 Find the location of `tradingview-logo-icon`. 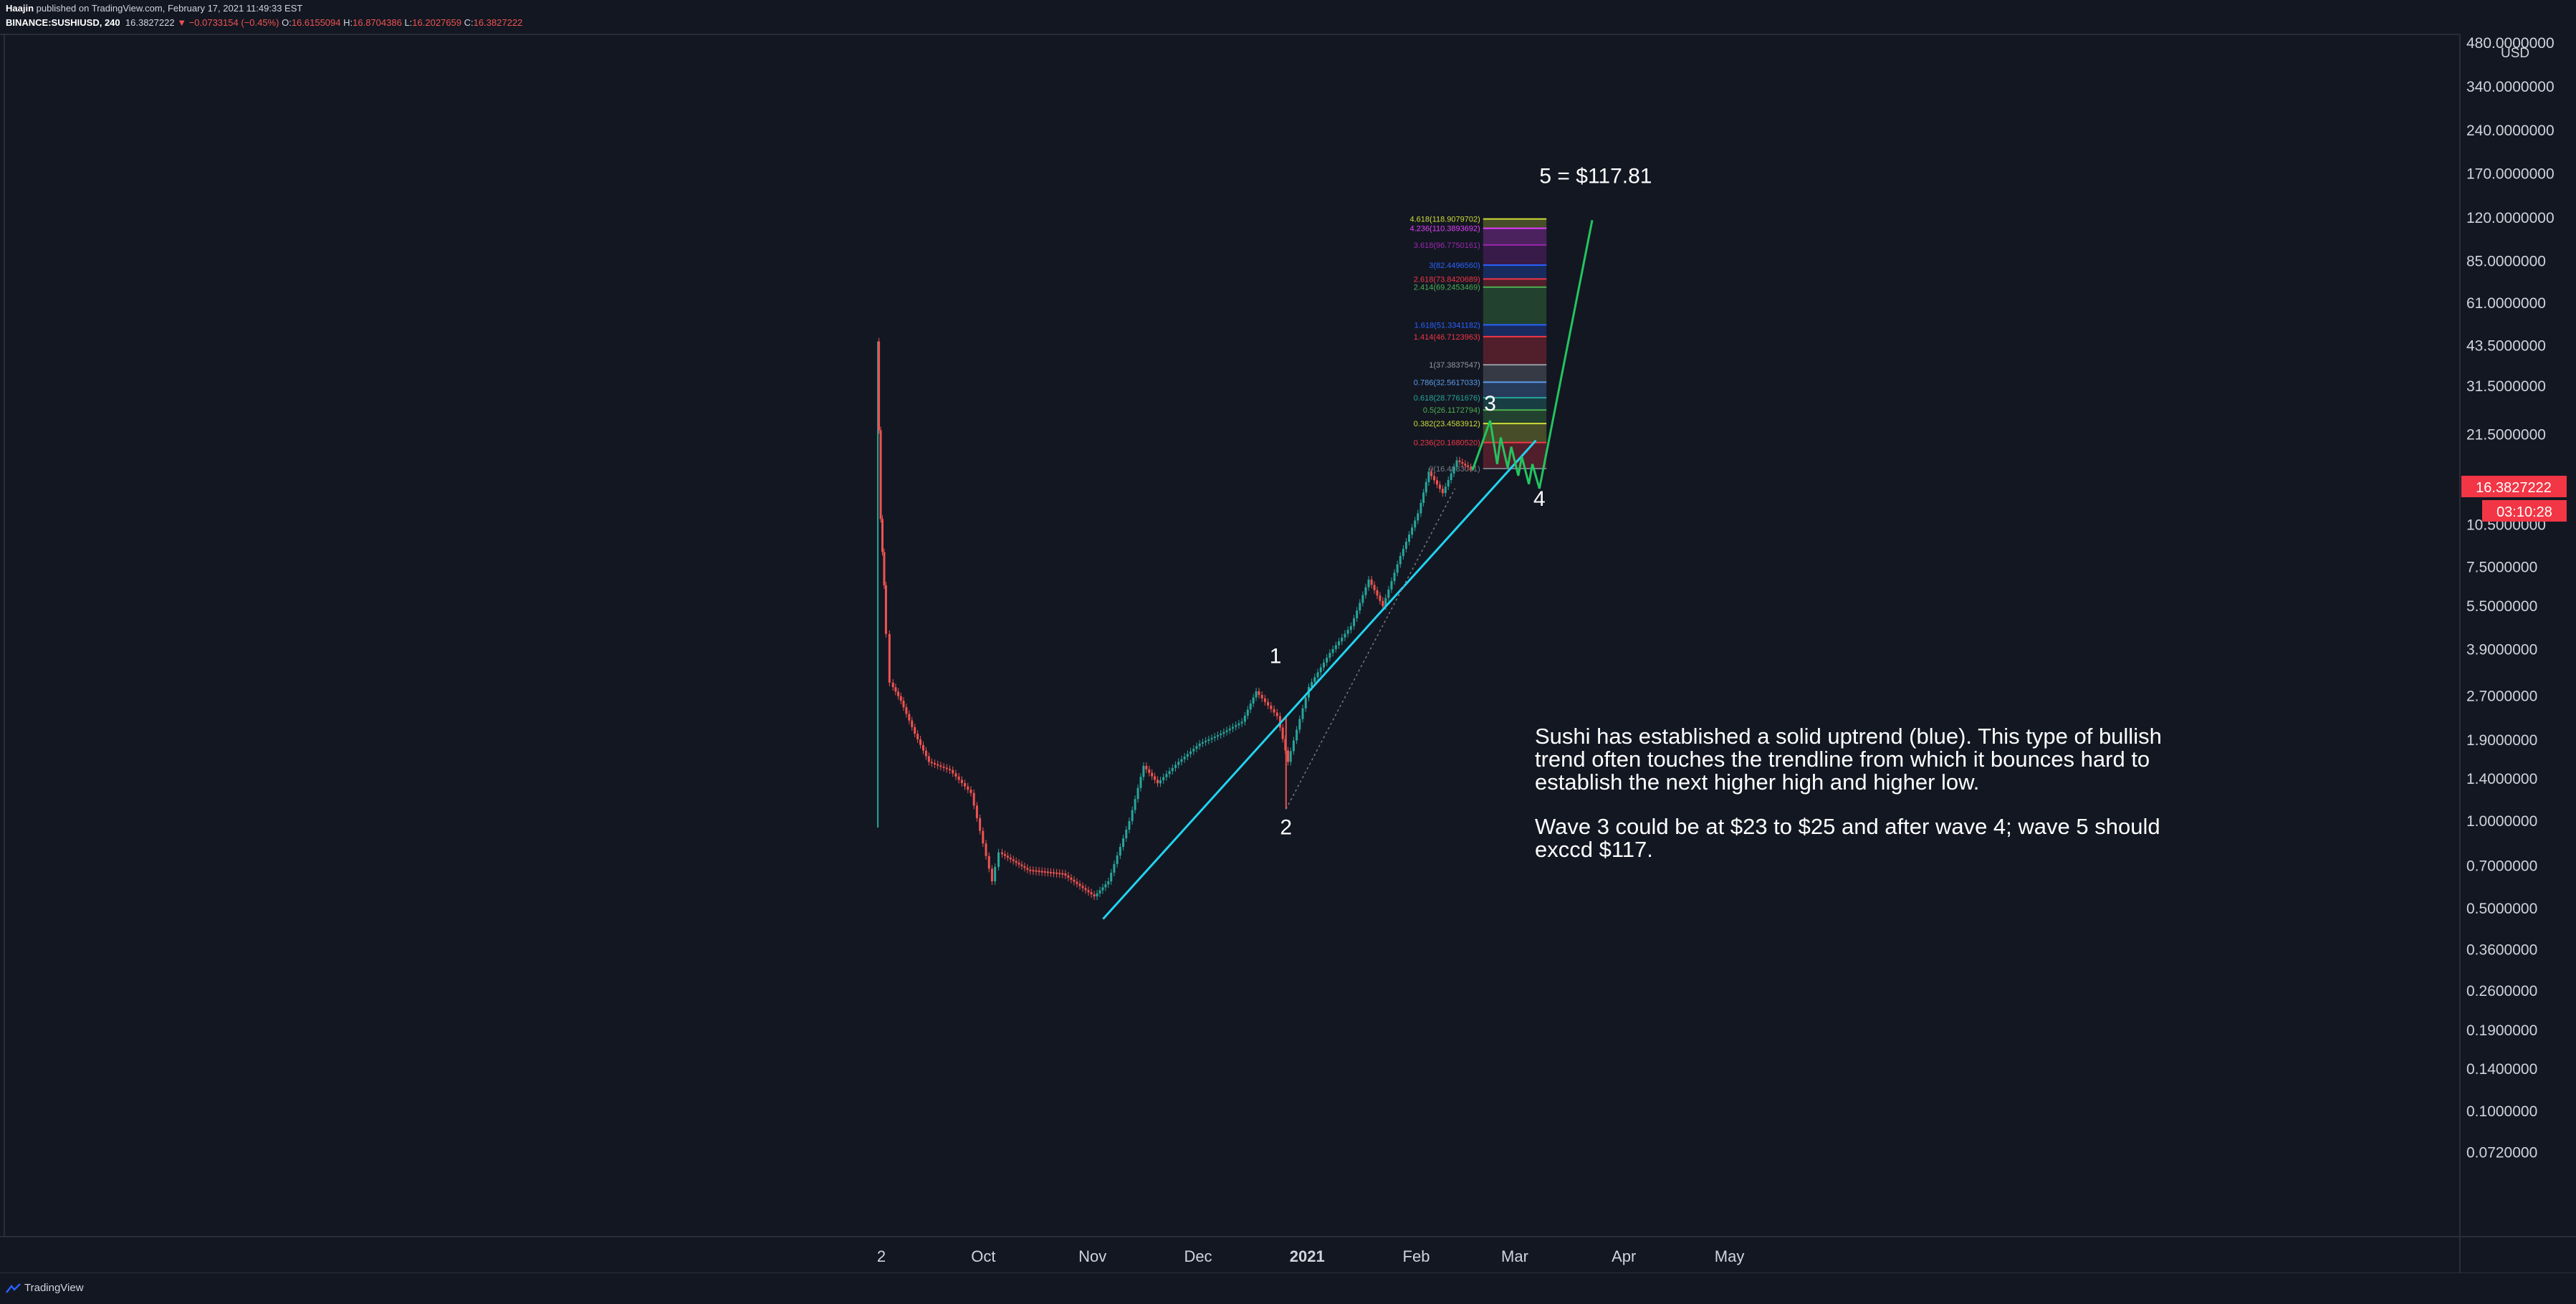

tradingview-logo-icon is located at coordinates (14, 1288).